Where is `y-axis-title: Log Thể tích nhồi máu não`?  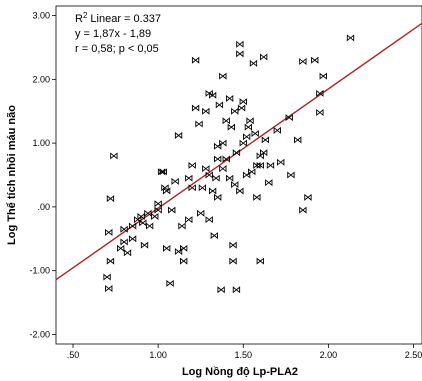
y-axis-title: Log Thể tích nhồi máu não is located at coordinates (12, 175).